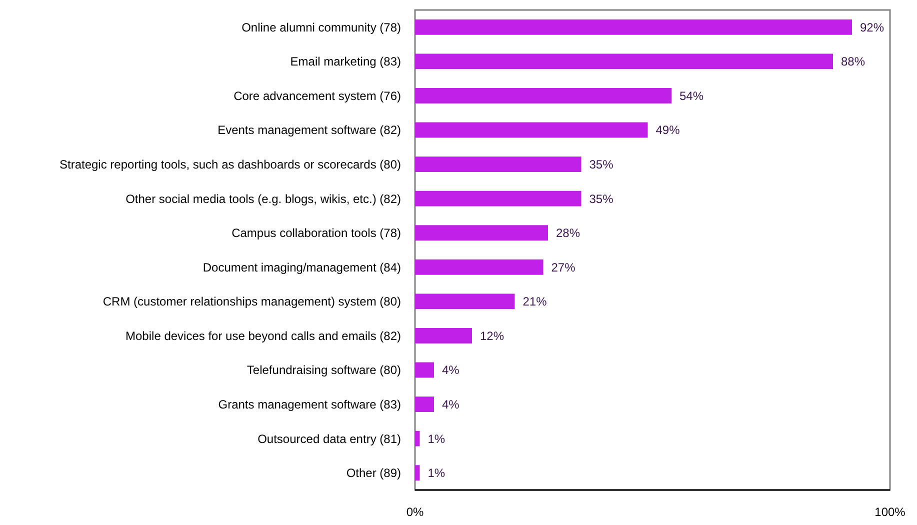  Describe the element at coordinates (264, 199) in the screenshot. I see `y-tick-label: Other social media tools (e.g. blogs, wikis, etc.) (82)` at that location.